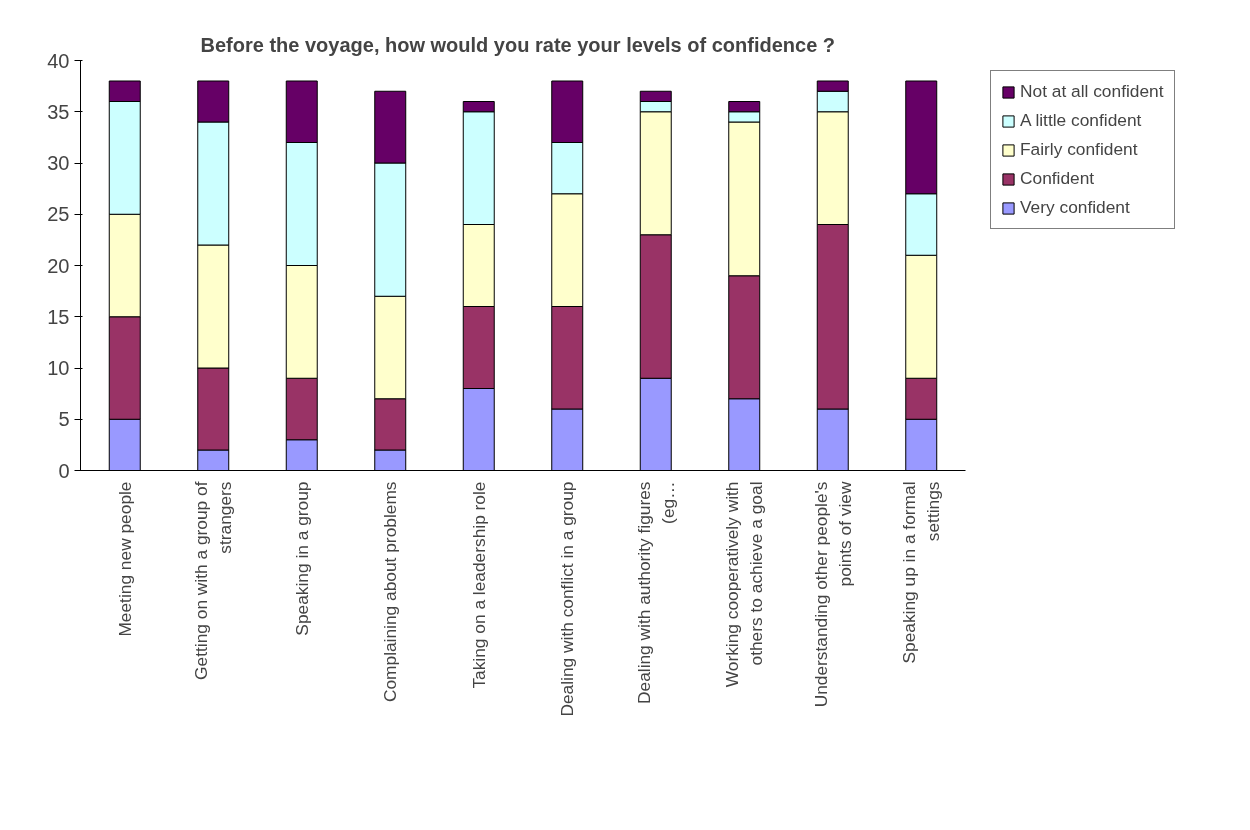 The height and width of the screenshot is (830, 1250). I want to click on x-tick-label: Speaking up in a formal settings, so click(921, 572).